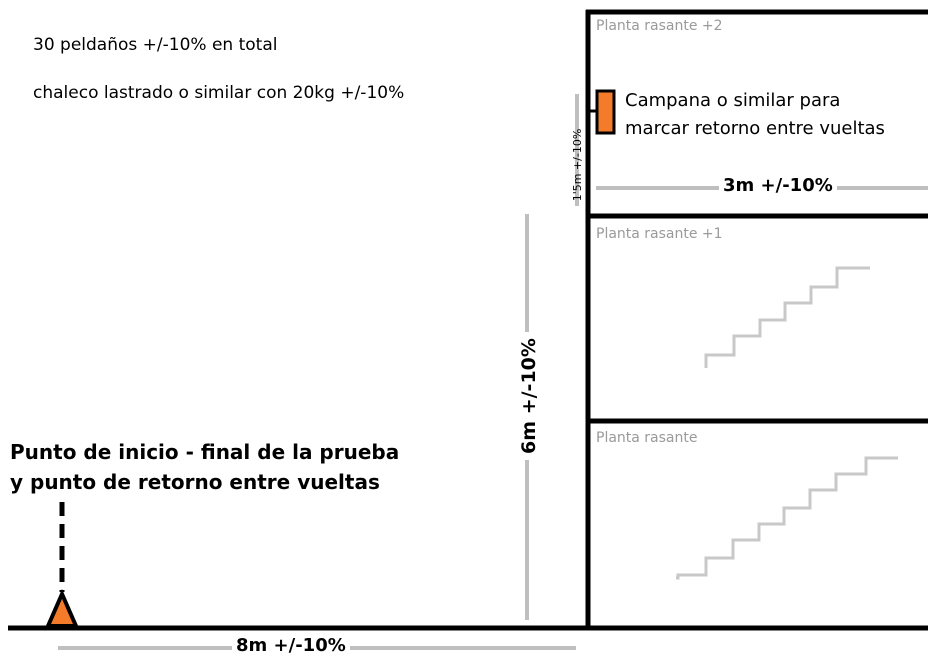  Describe the element at coordinates (195, 482) in the screenshot. I see `start-point-line2: y punto de retorno entre vueltas` at that location.